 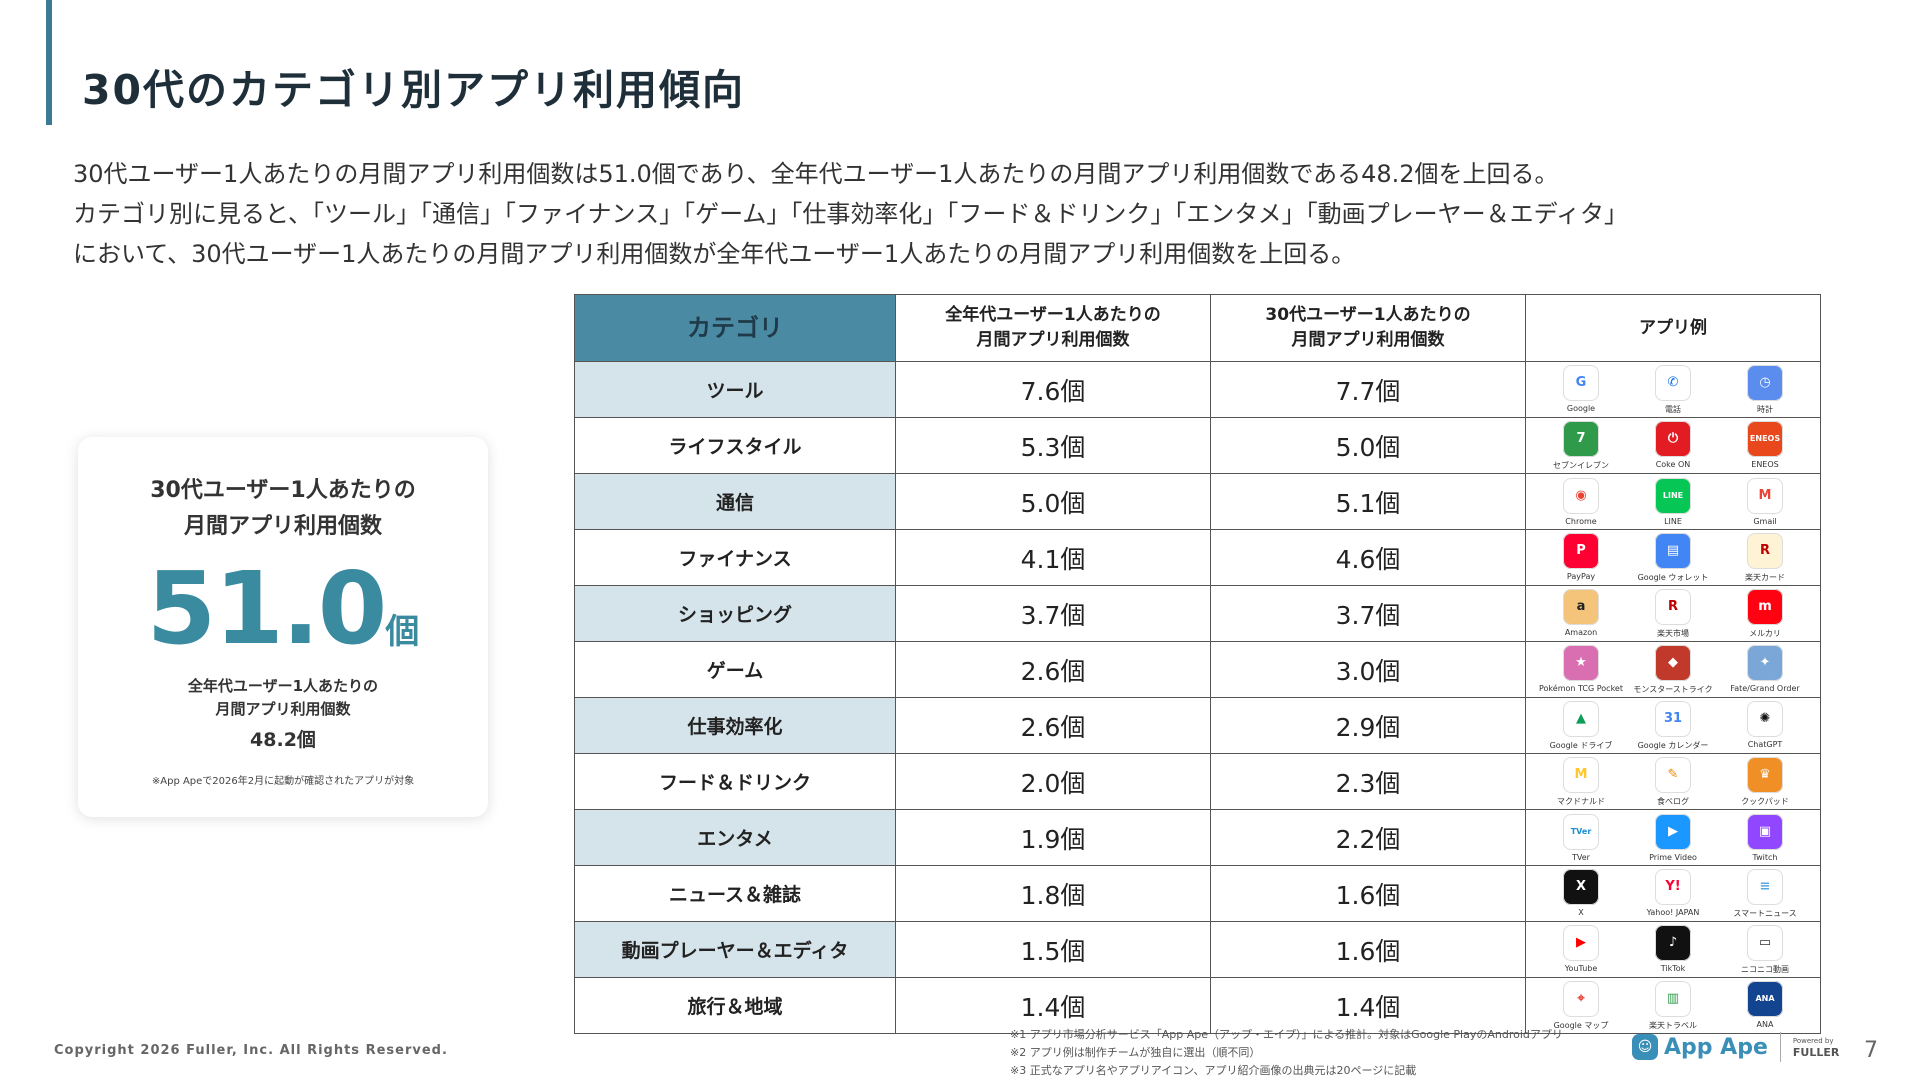 I want to click on app-list: TVer TVer ▶ Prime Video ▣ Twitch, so click(x=1673, y=837).